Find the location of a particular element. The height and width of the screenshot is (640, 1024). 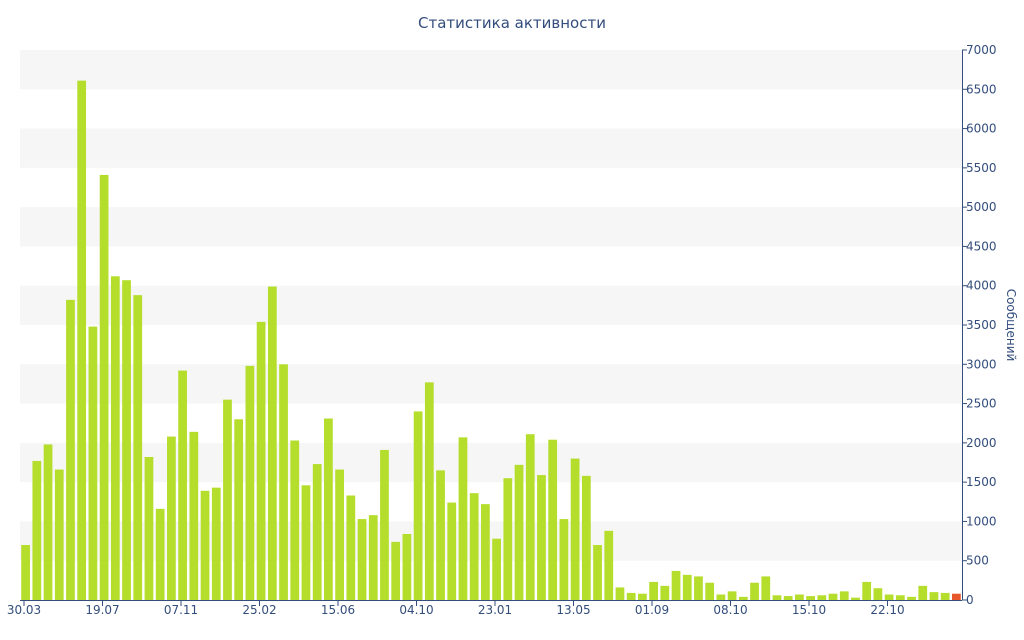

x-tick-label: 23.01 is located at coordinates (495, 610).